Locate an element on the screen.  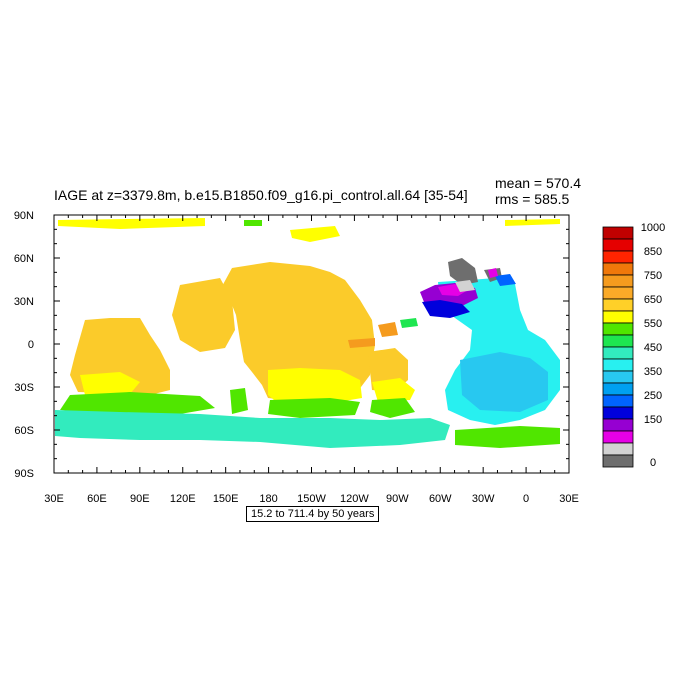
colorbar-label: 550 is located at coordinates (653, 324).